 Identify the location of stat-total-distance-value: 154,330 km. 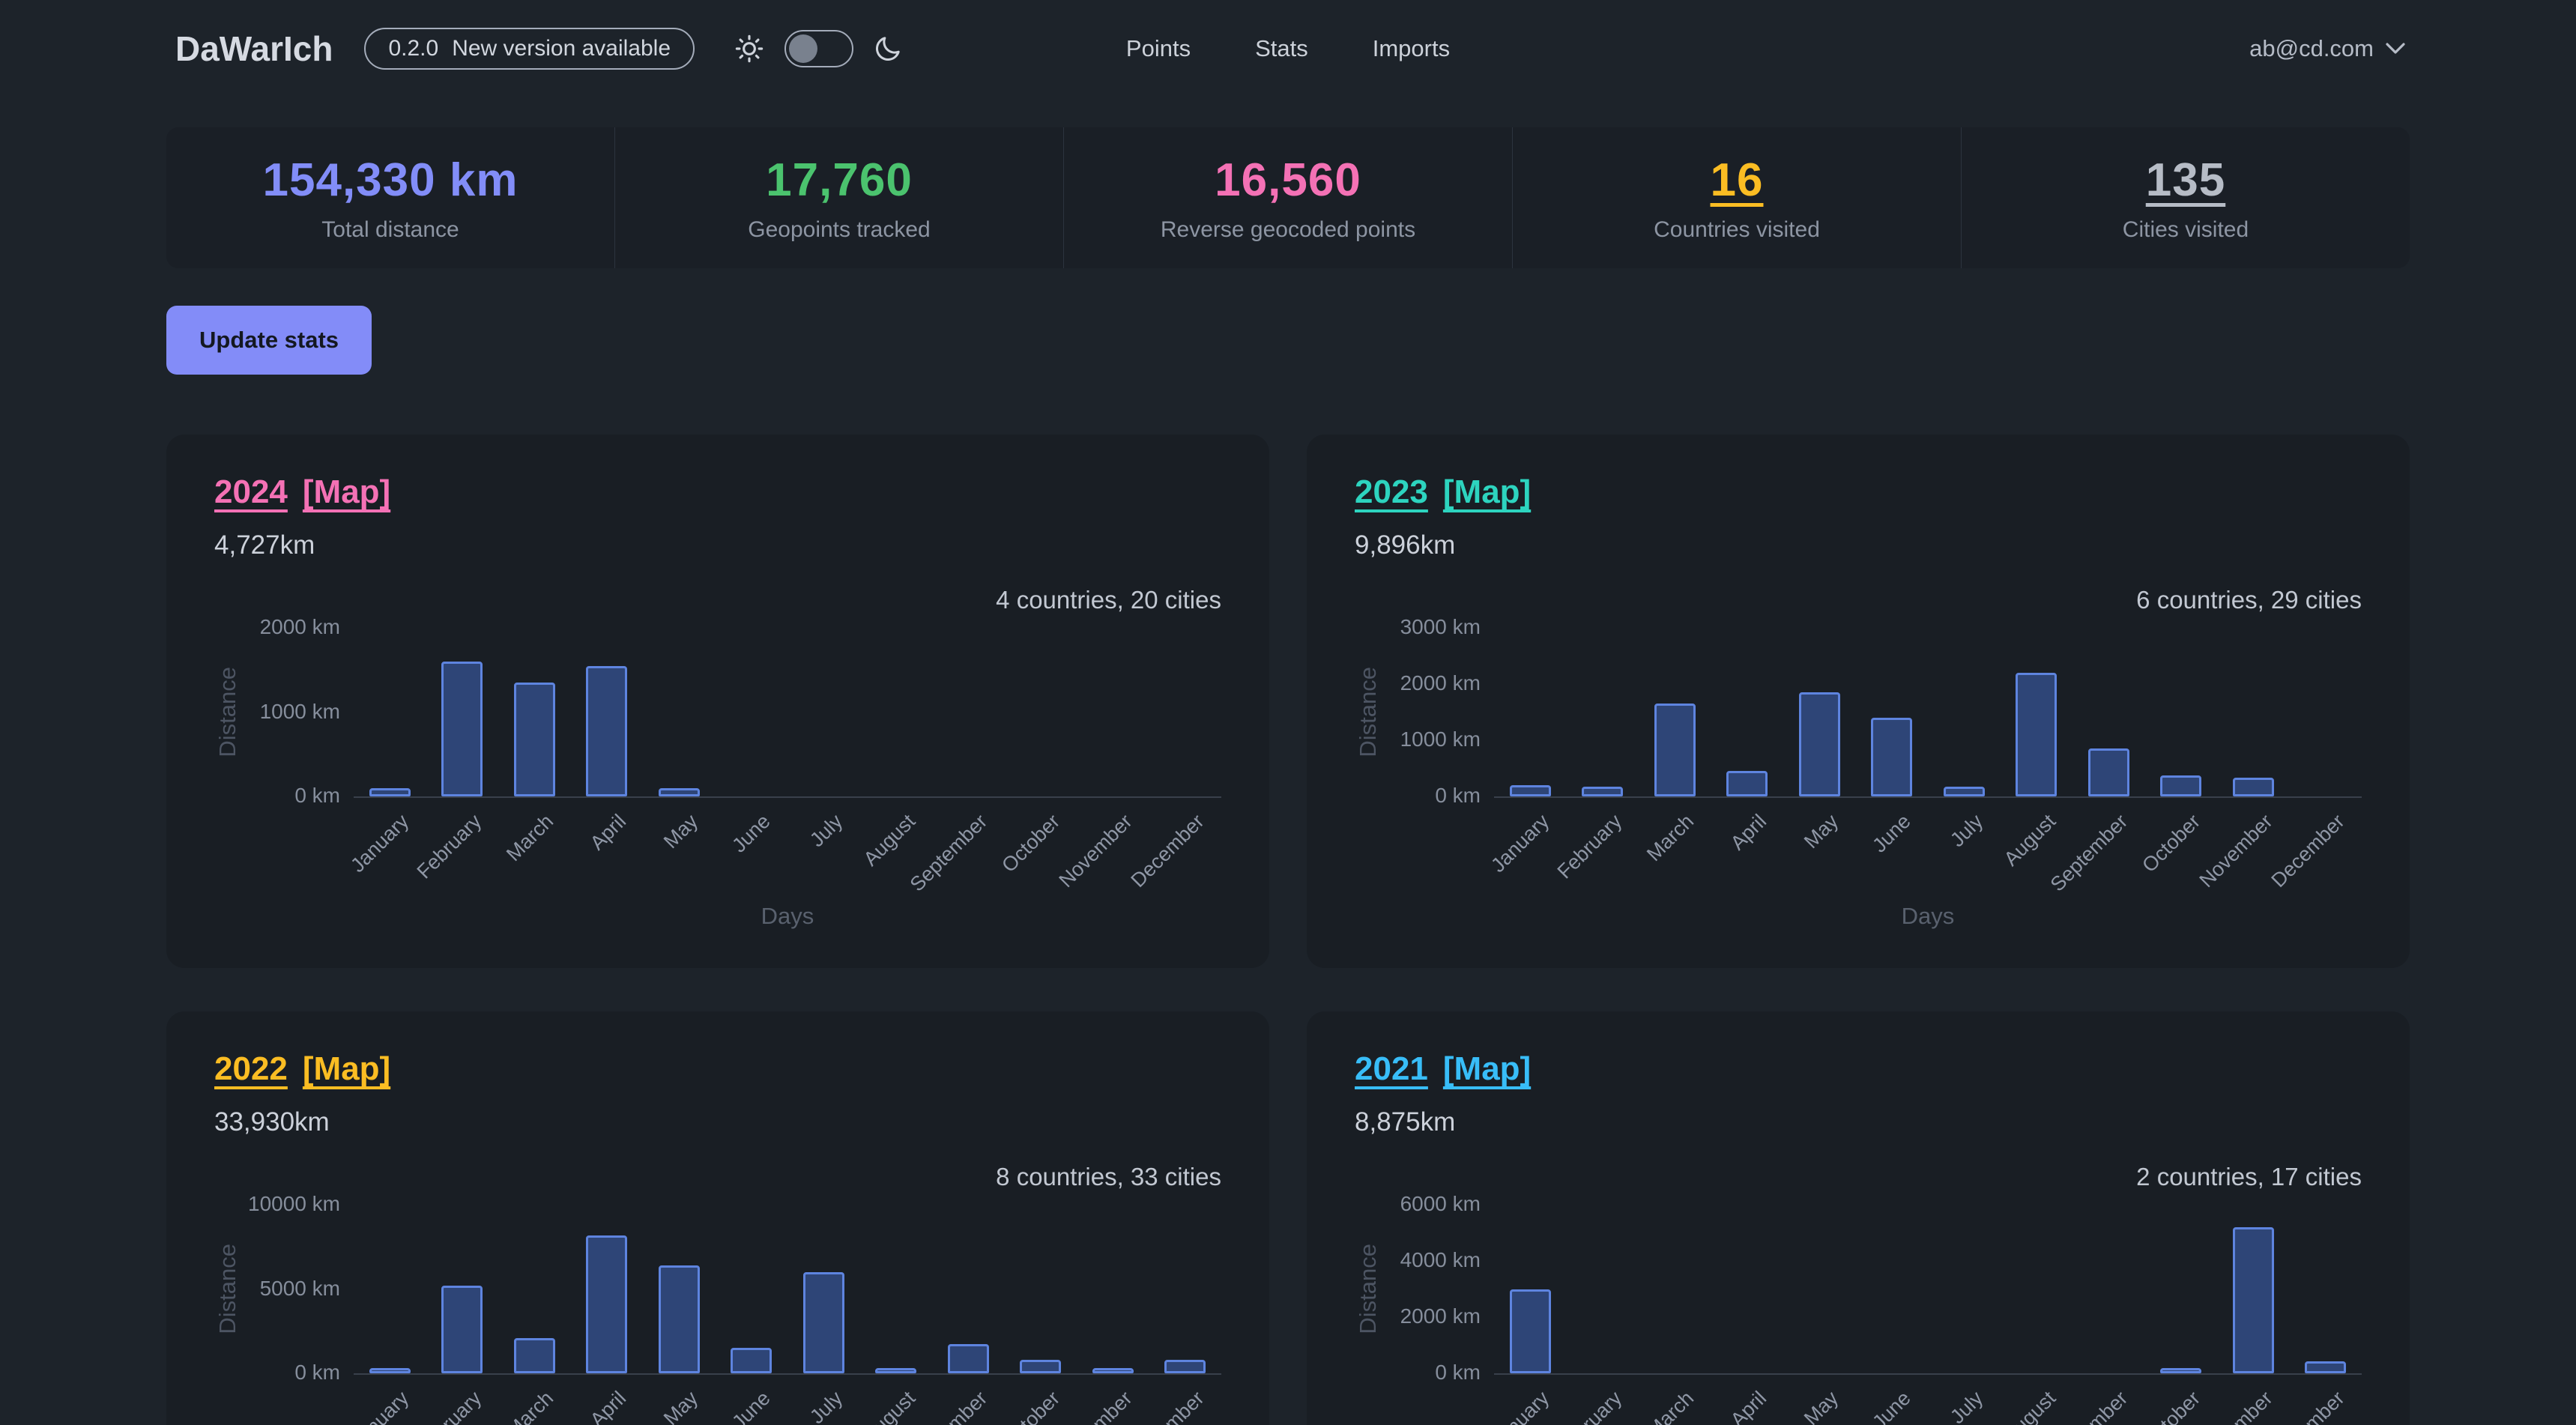
(390, 180).